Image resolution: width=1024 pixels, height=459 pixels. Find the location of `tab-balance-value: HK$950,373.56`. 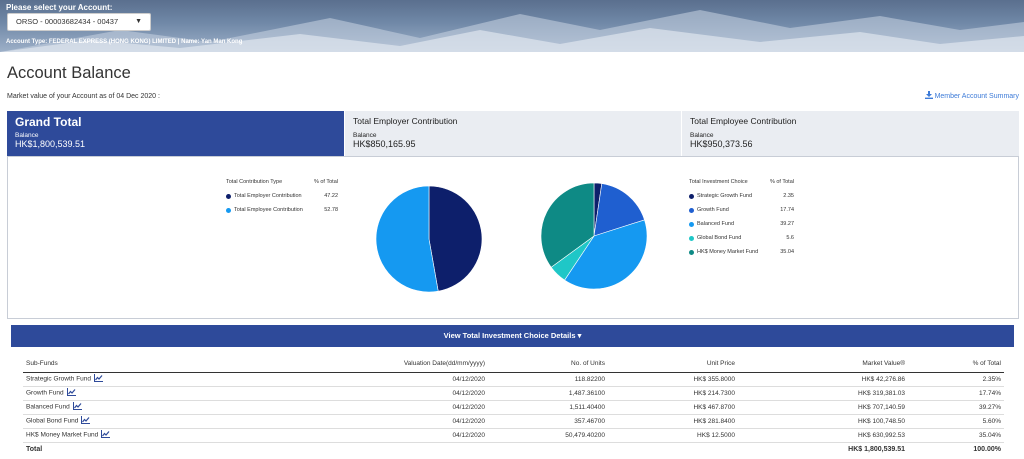

tab-balance-value: HK$950,373.56 is located at coordinates (721, 144).